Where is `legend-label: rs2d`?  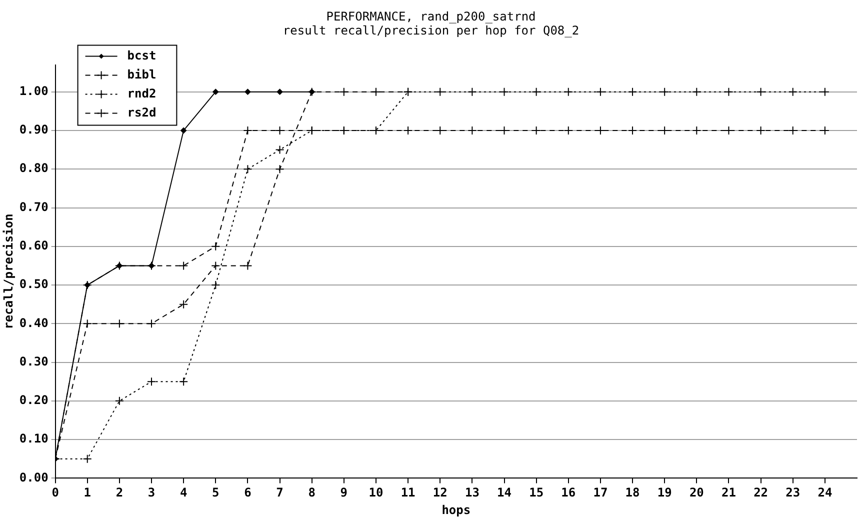 legend-label: rs2d is located at coordinates (141, 112).